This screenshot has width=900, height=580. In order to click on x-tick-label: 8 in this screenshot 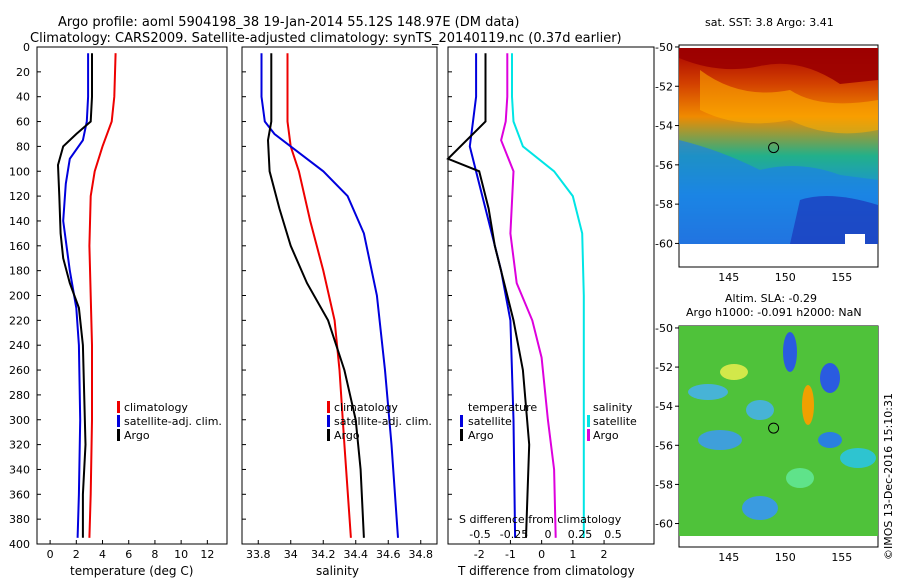, I will do `click(154, 554)`.